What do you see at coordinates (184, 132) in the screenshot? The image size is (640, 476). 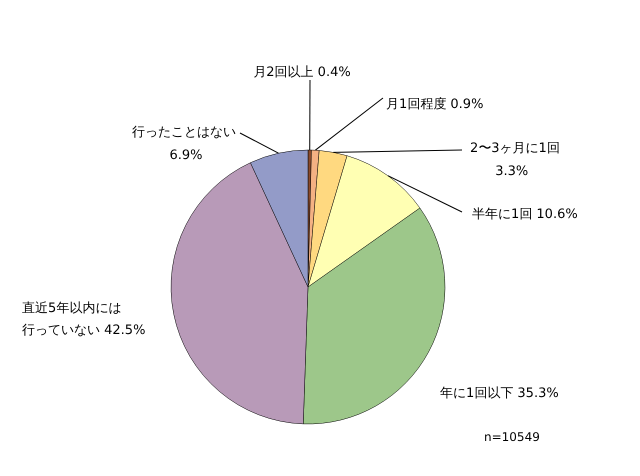 I see `slice-label: 行ったことはない` at bounding box center [184, 132].